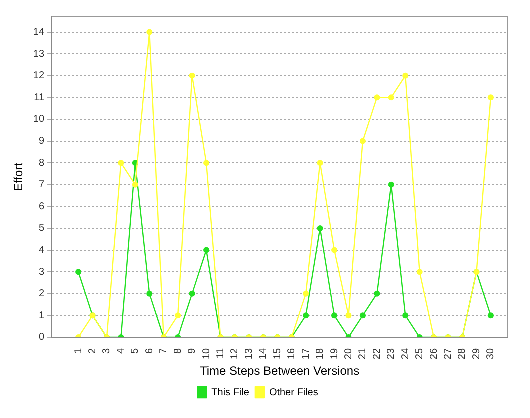 The width and height of the screenshot is (530, 418). Describe the element at coordinates (235, 354) in the screenshot. I see `x-tick-label: 12` at that location.